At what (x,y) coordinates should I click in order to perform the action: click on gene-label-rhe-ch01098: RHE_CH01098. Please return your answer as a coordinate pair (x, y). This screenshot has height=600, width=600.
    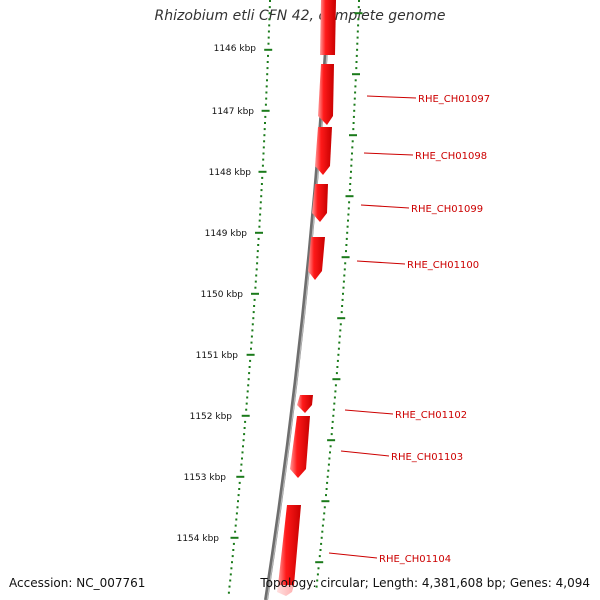
    Looking at the image, I should click on (451, 156).